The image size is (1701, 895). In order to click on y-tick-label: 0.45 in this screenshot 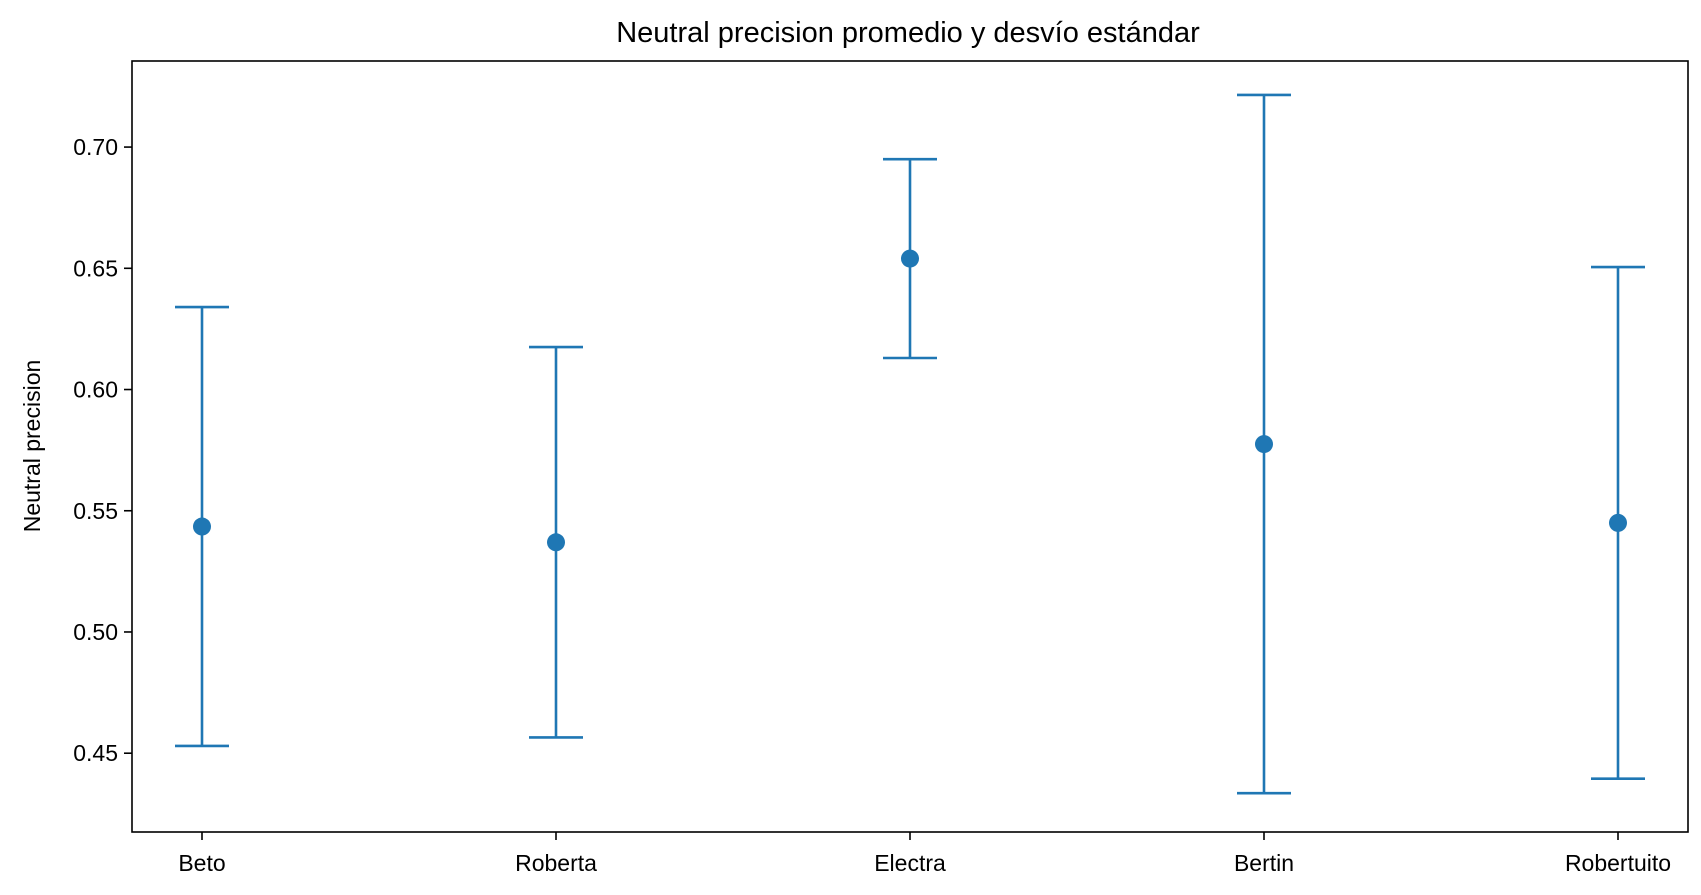, I will do `click(95, 753)`.